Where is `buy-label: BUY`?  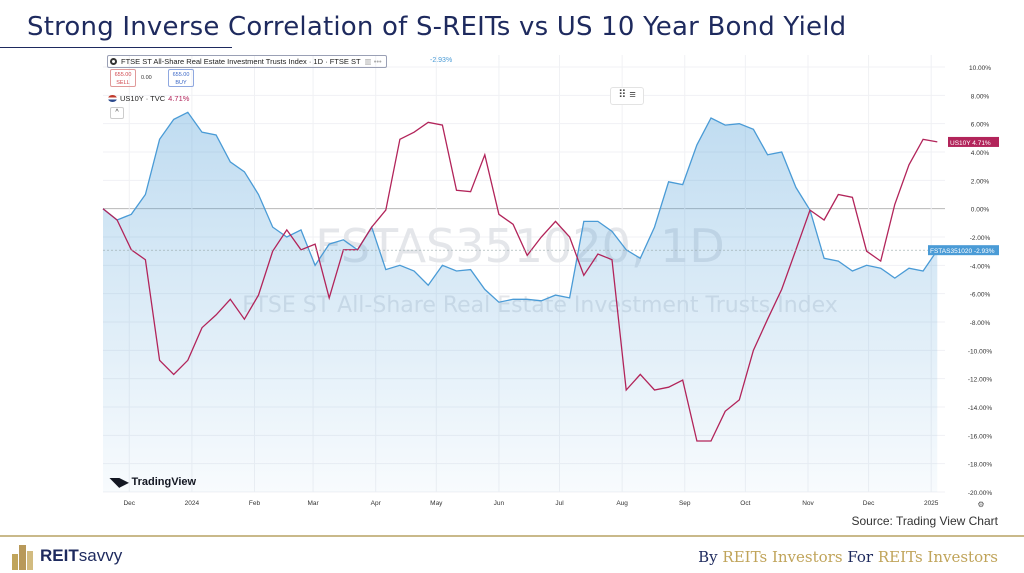
buy-label: BUY is located at coordinates (181, 83).